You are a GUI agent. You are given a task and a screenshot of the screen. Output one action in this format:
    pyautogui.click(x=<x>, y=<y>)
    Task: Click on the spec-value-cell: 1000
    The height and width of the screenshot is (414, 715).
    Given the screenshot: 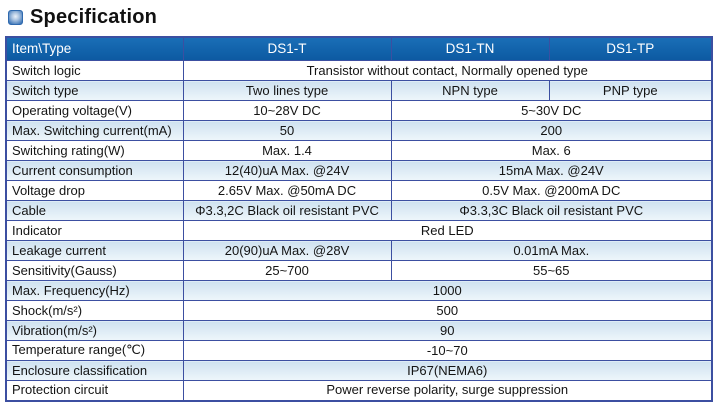 What is the action you would take?
    pyautogui.click(x=447, y=290)
    